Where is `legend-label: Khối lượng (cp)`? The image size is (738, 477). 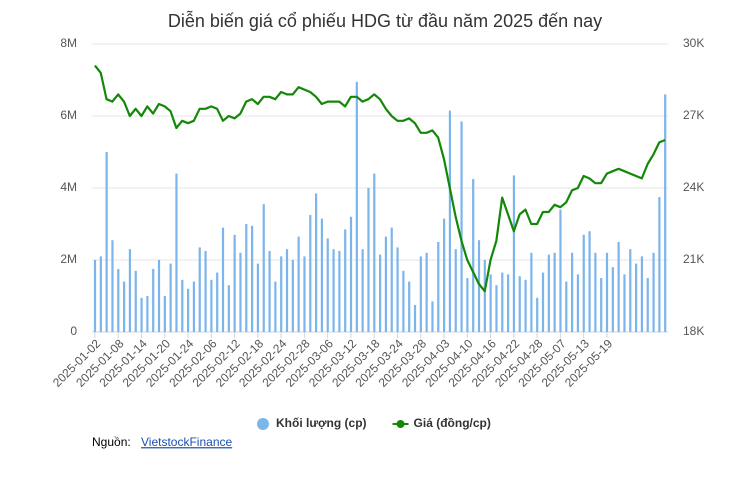
legend-label: Khối lượng (cp) is located at coordinates (321, 423).